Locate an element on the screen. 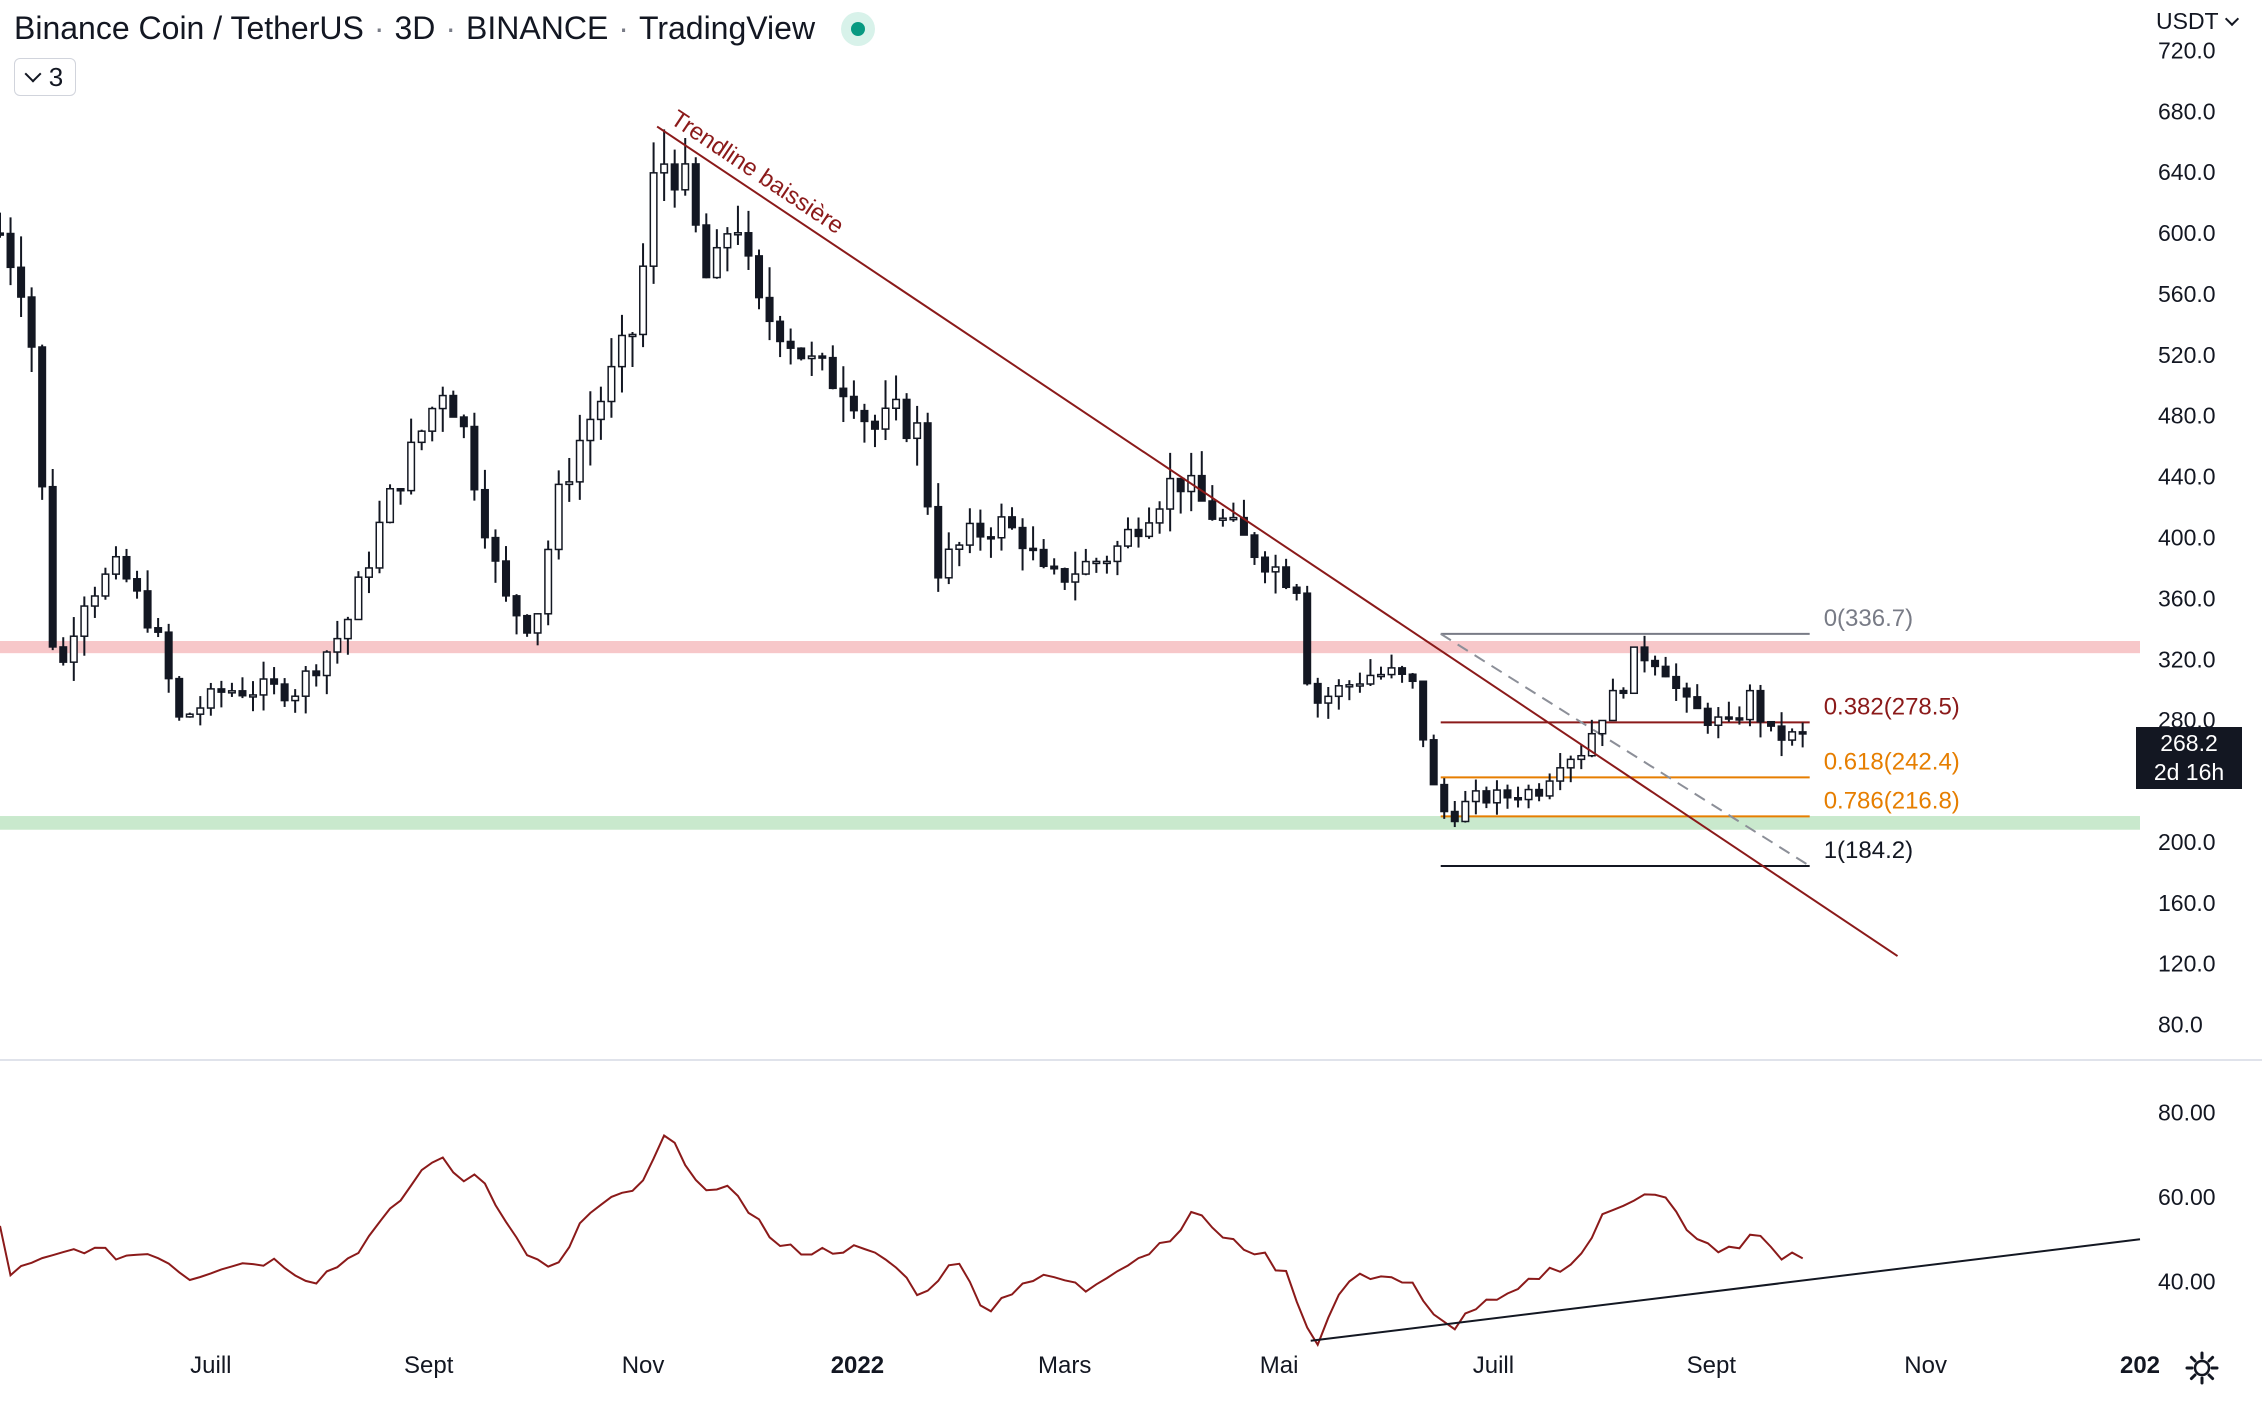  market-status-icon is located at coordinates (858, 28).